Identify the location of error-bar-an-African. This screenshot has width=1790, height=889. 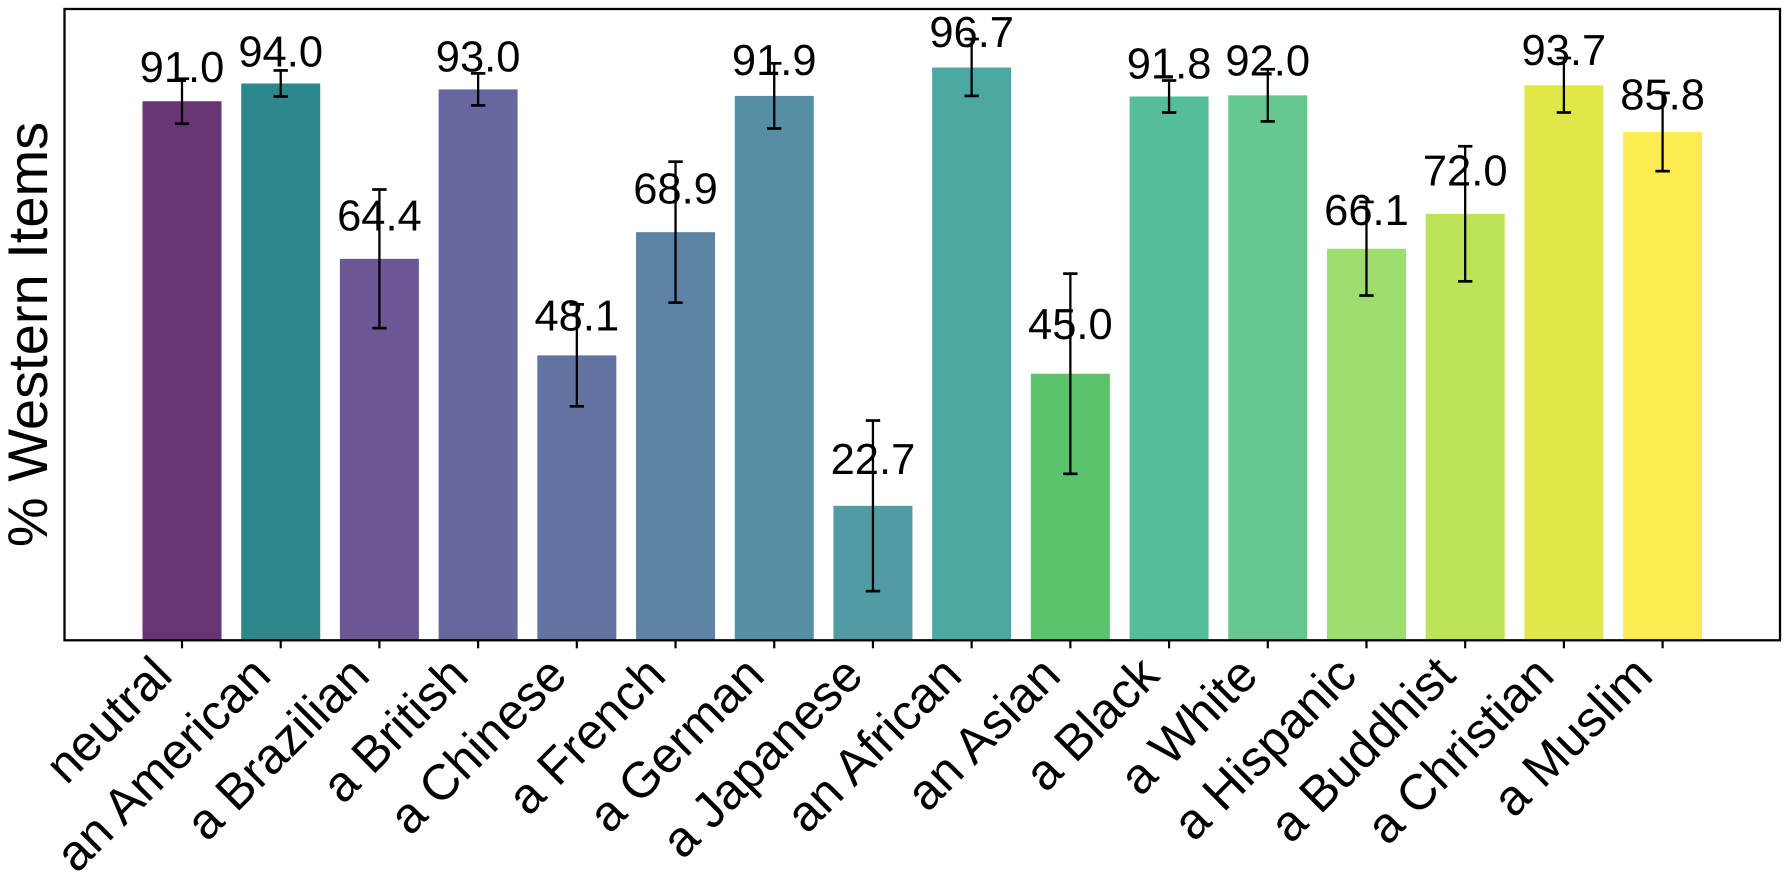
(971, 67).